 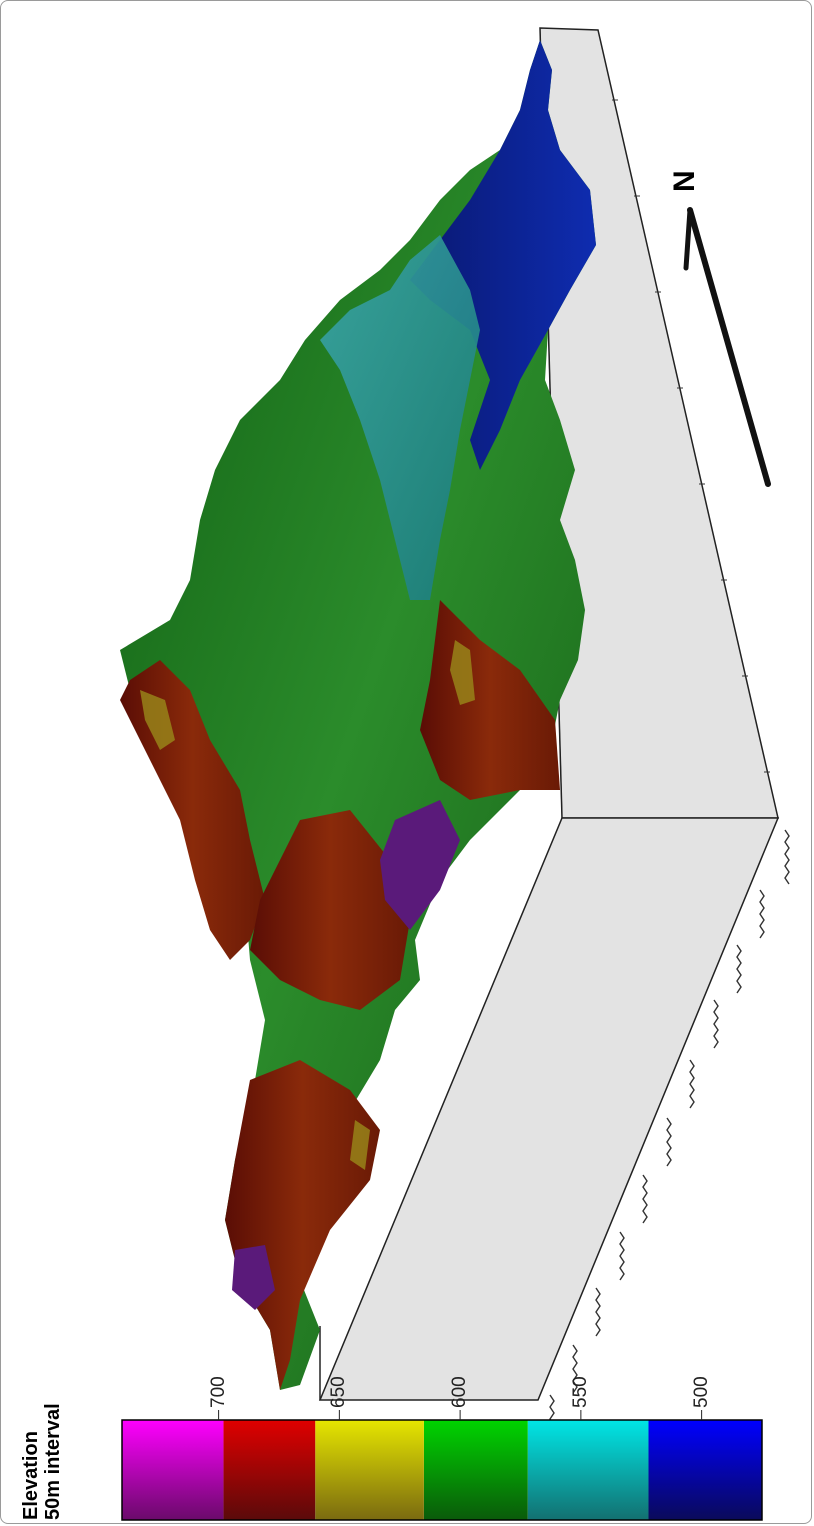 I want to click on right-edge-ticks, so click(x=691, y=436).